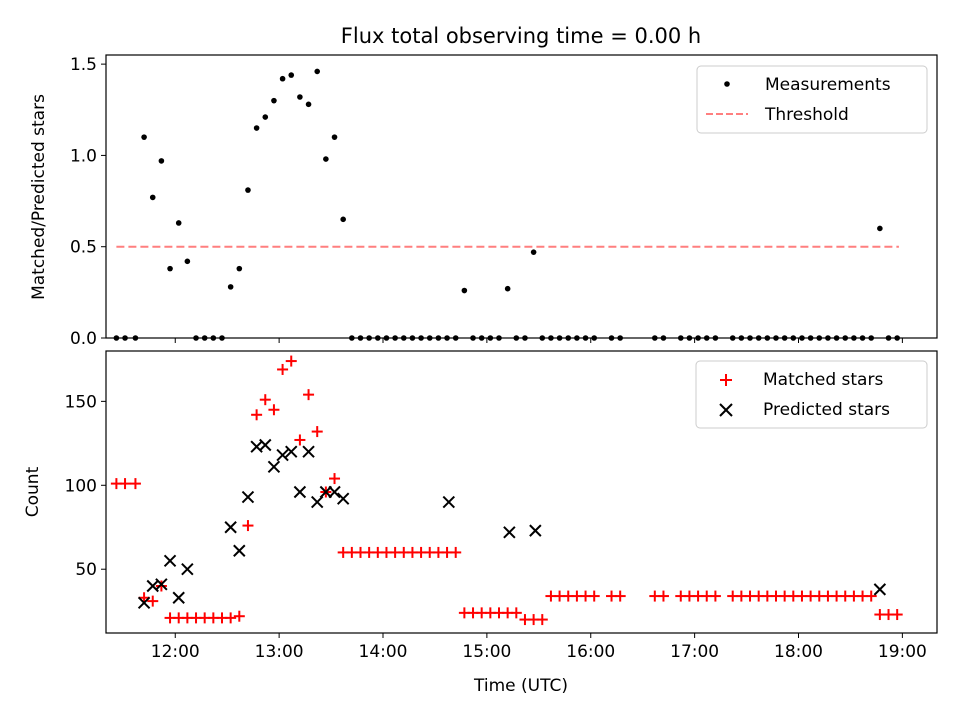 The height and width of the screenshot is (720, 960). I want to click on y-tick-label: 1.5, so click(83, 65).